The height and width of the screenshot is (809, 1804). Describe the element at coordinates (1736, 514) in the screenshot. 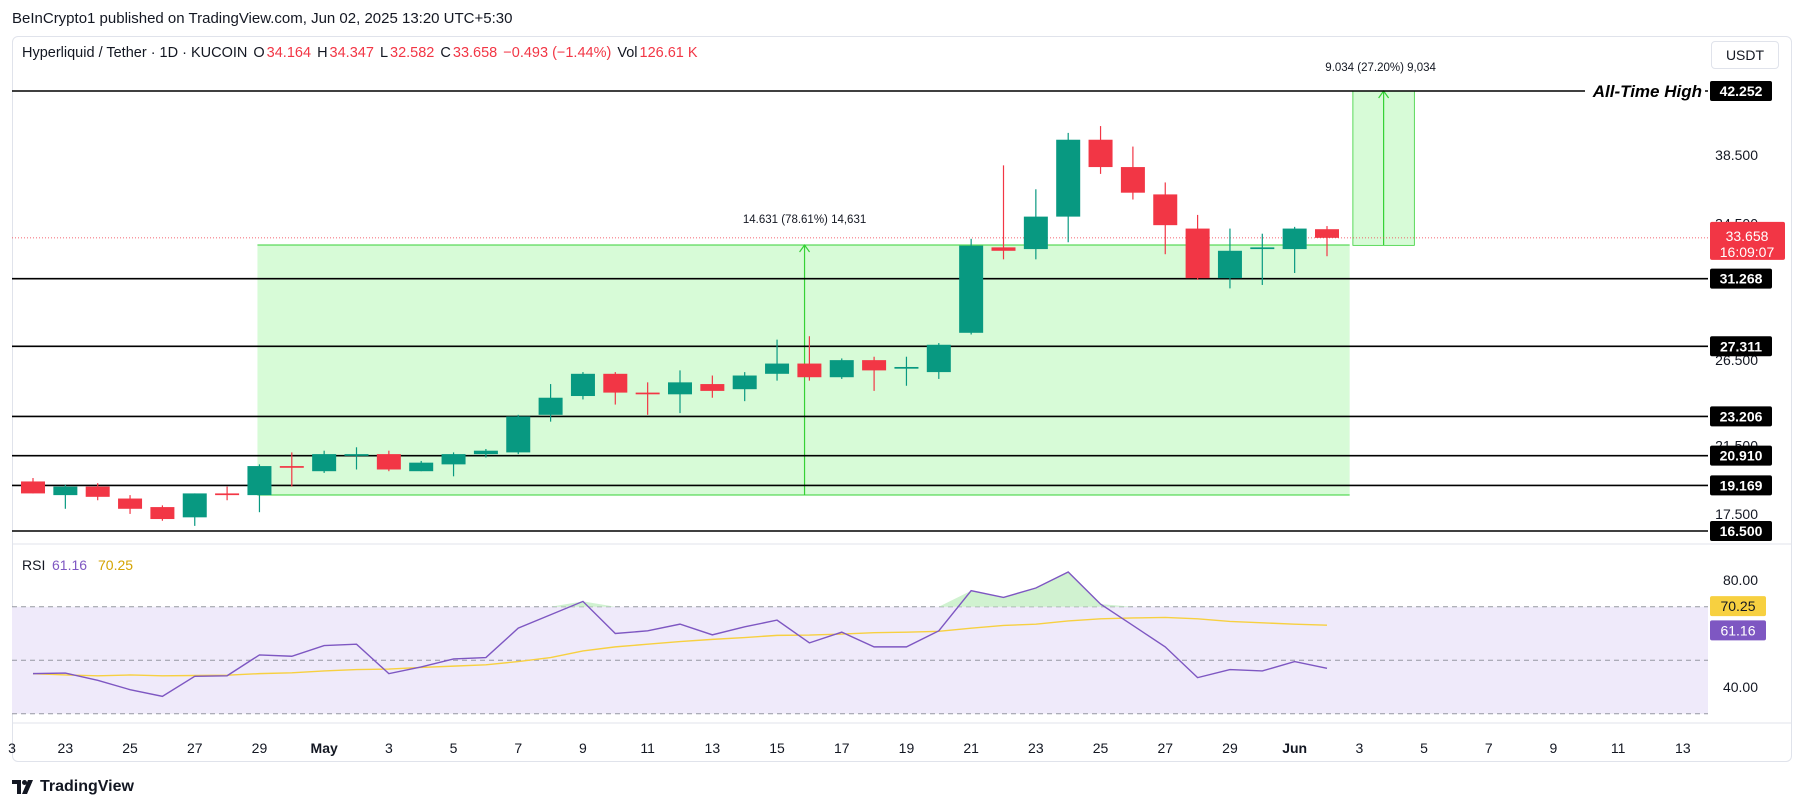

I see `y-tick-label: 17.500` at that location.